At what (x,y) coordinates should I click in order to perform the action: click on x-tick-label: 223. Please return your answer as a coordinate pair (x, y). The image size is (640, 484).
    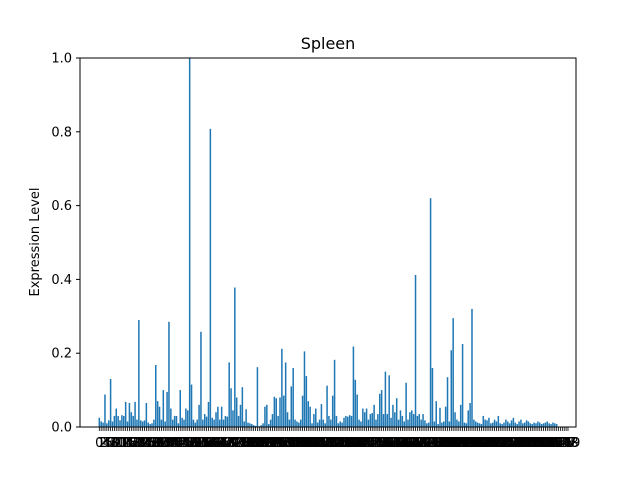
    Looking at the image, I should click on (519, 443).